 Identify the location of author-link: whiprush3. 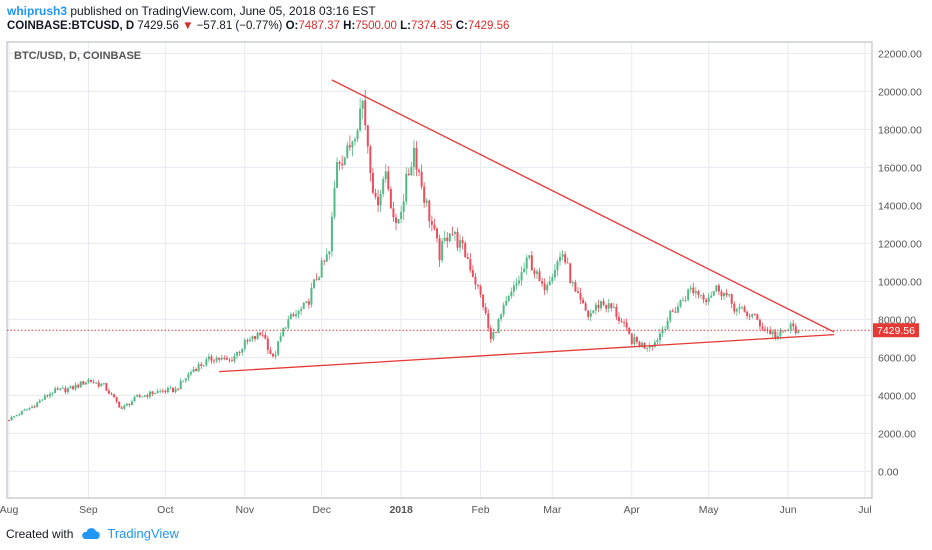
(37, 11).